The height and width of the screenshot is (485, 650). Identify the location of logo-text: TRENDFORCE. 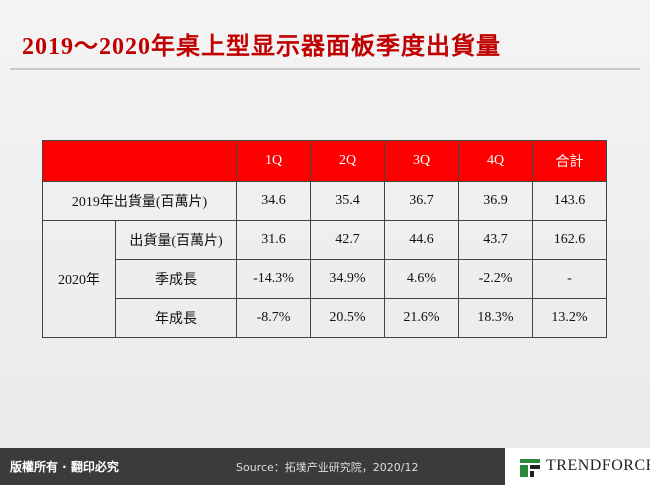
(598, 465).